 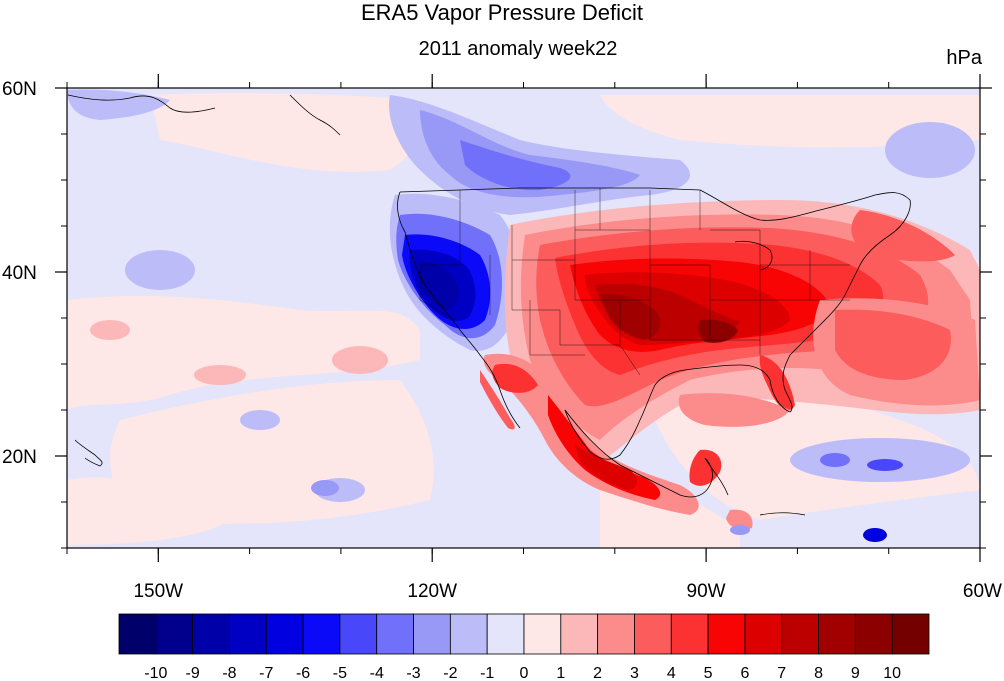 I want to click on colorbar-label: -4, so click(x=377, y=673).